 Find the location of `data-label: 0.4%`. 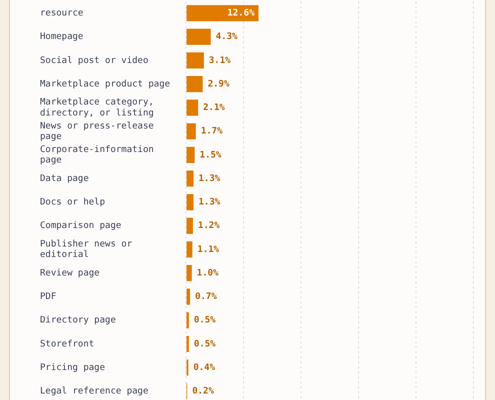

data-label: 0.4% is located at coordinates (204, 367).